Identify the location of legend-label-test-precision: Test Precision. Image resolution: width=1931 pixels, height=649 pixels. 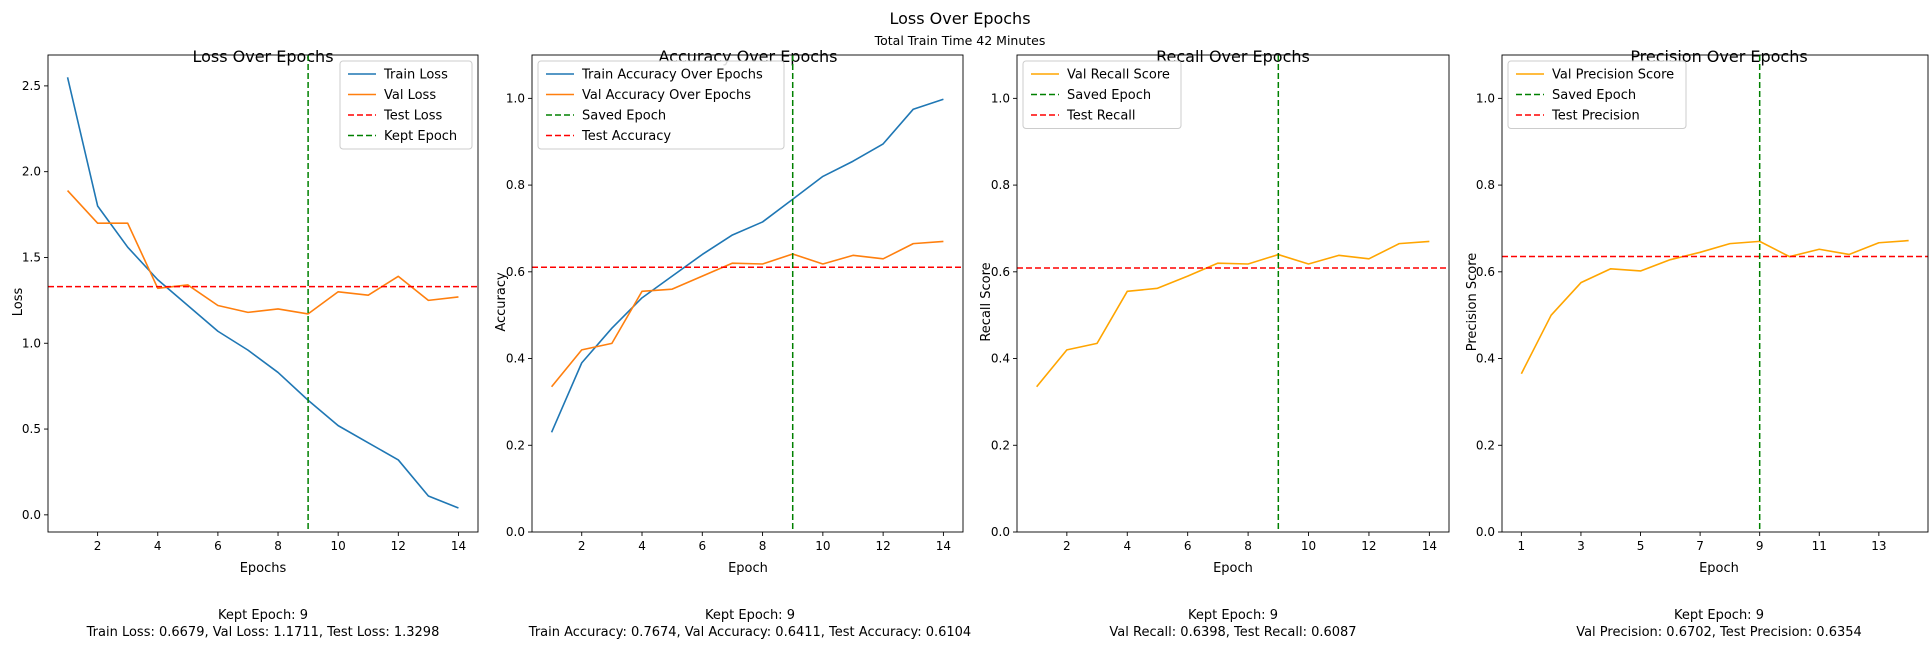
(1595, 116).